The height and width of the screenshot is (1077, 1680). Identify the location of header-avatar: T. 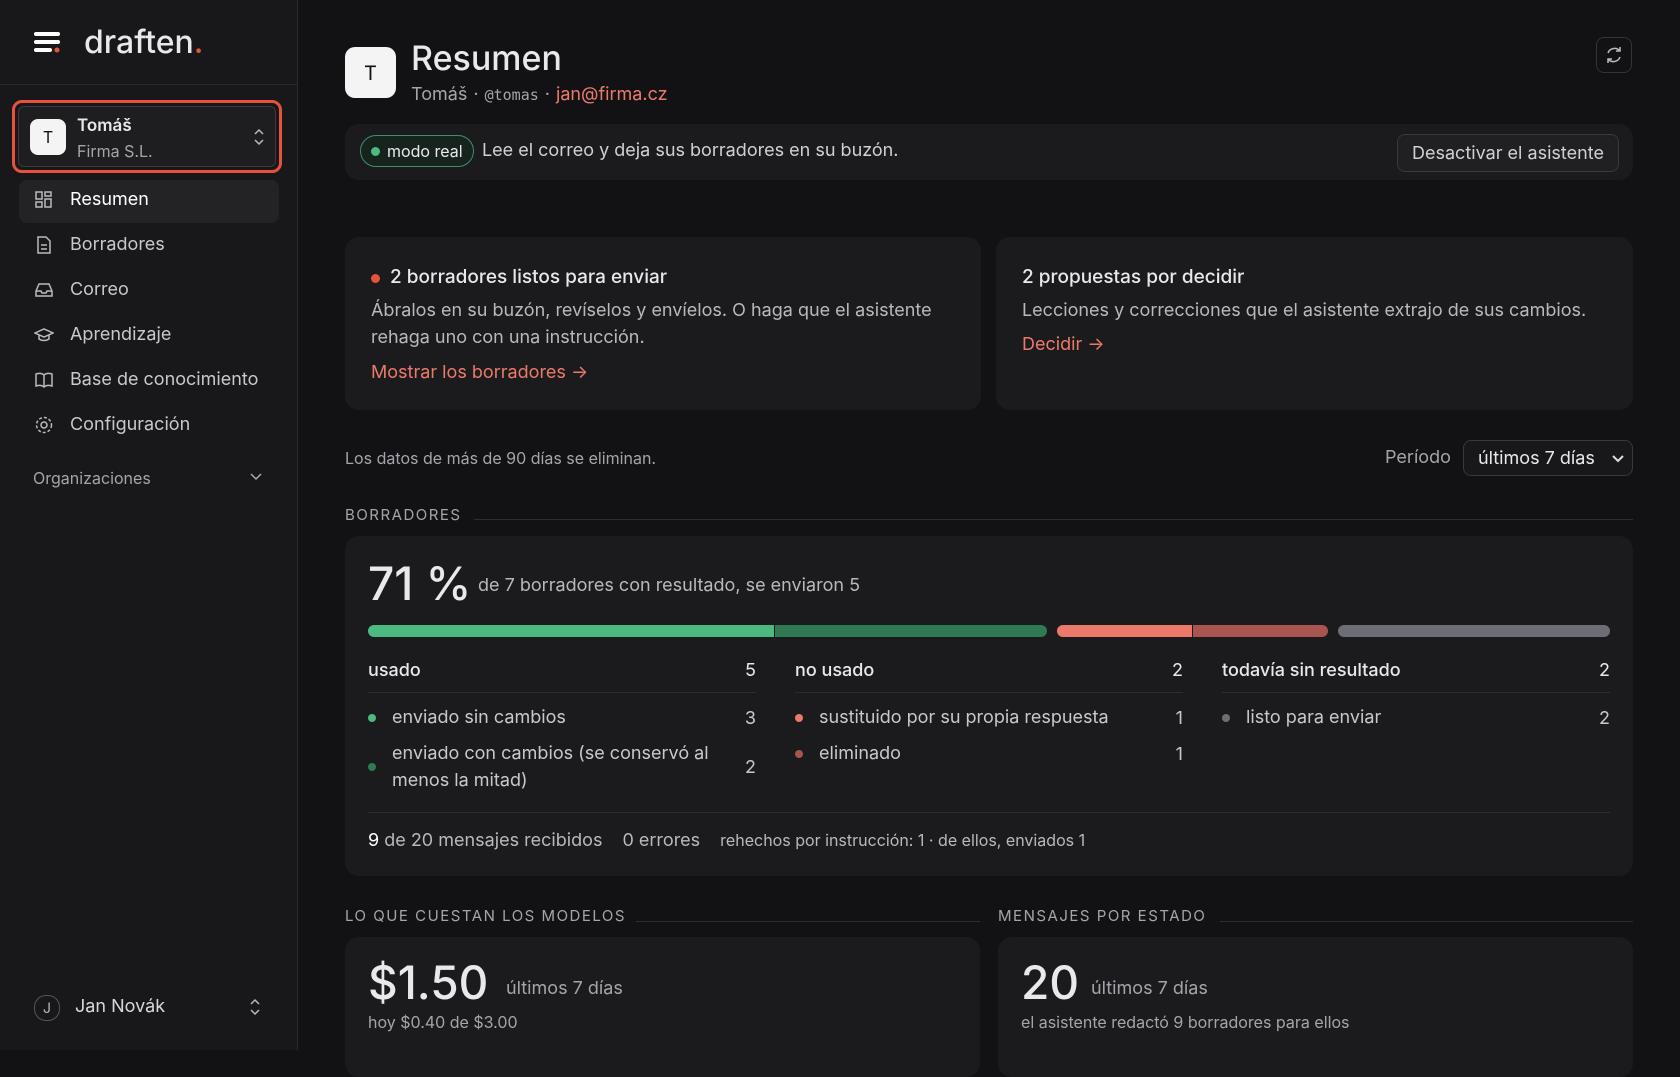
(370, 72).